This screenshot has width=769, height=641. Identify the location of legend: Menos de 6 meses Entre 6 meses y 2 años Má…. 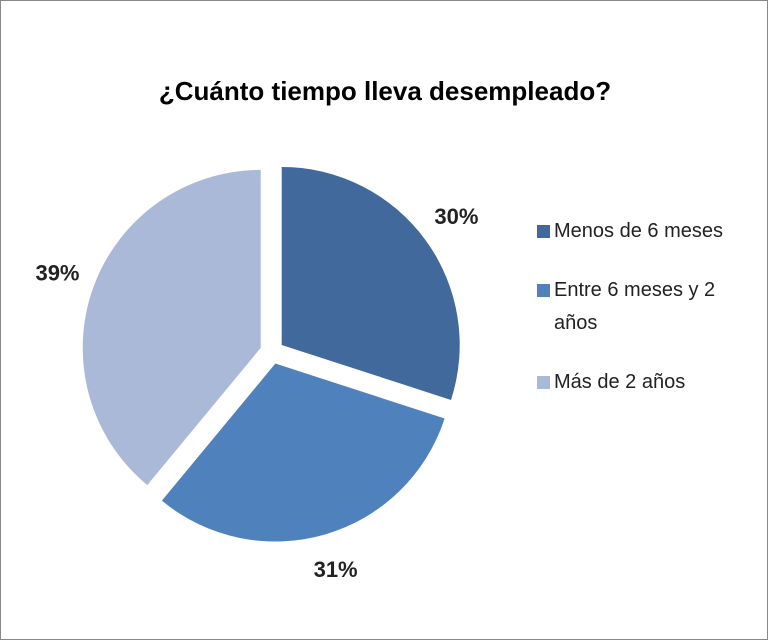
(649, 320).